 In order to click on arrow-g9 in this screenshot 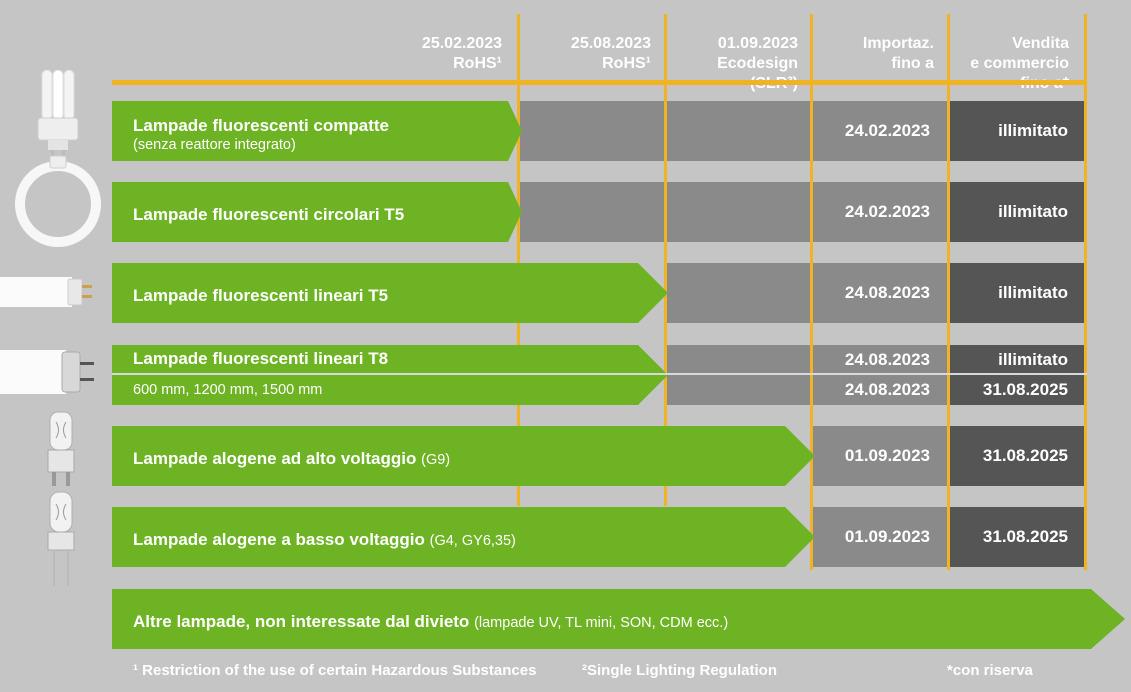, I will do `click(463, 456)`.